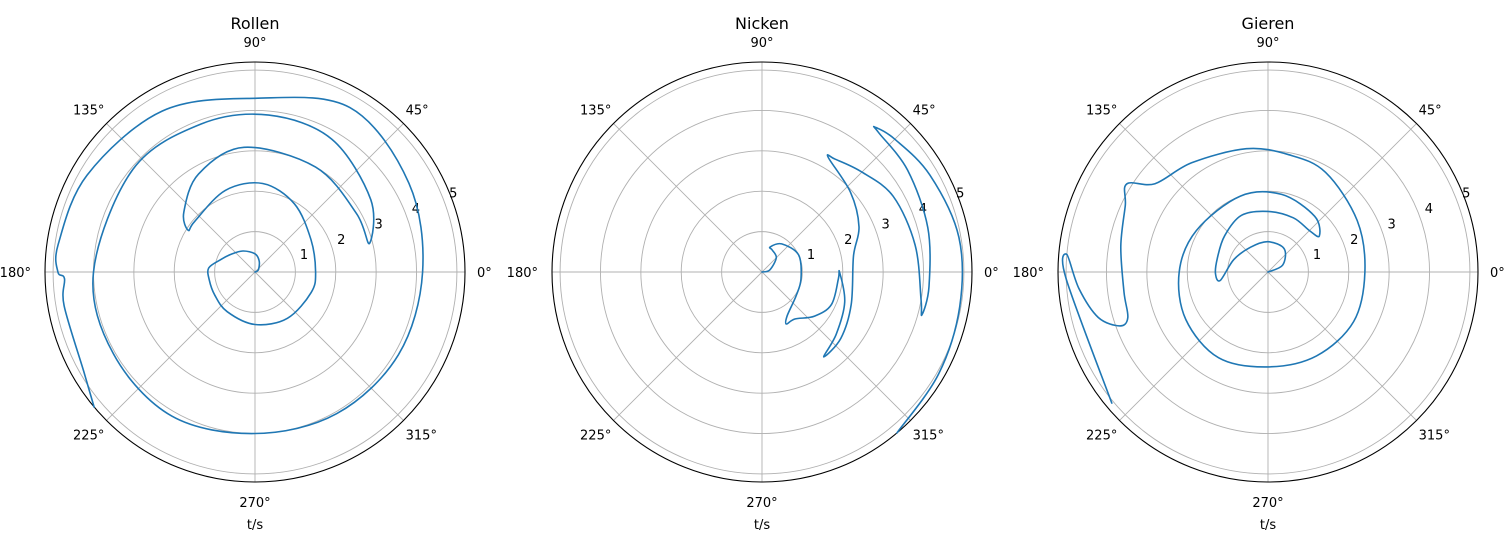 The width and height of the screenshot is (1512, 542). I want to click on chart-title: Rollen, so click(254, 23).